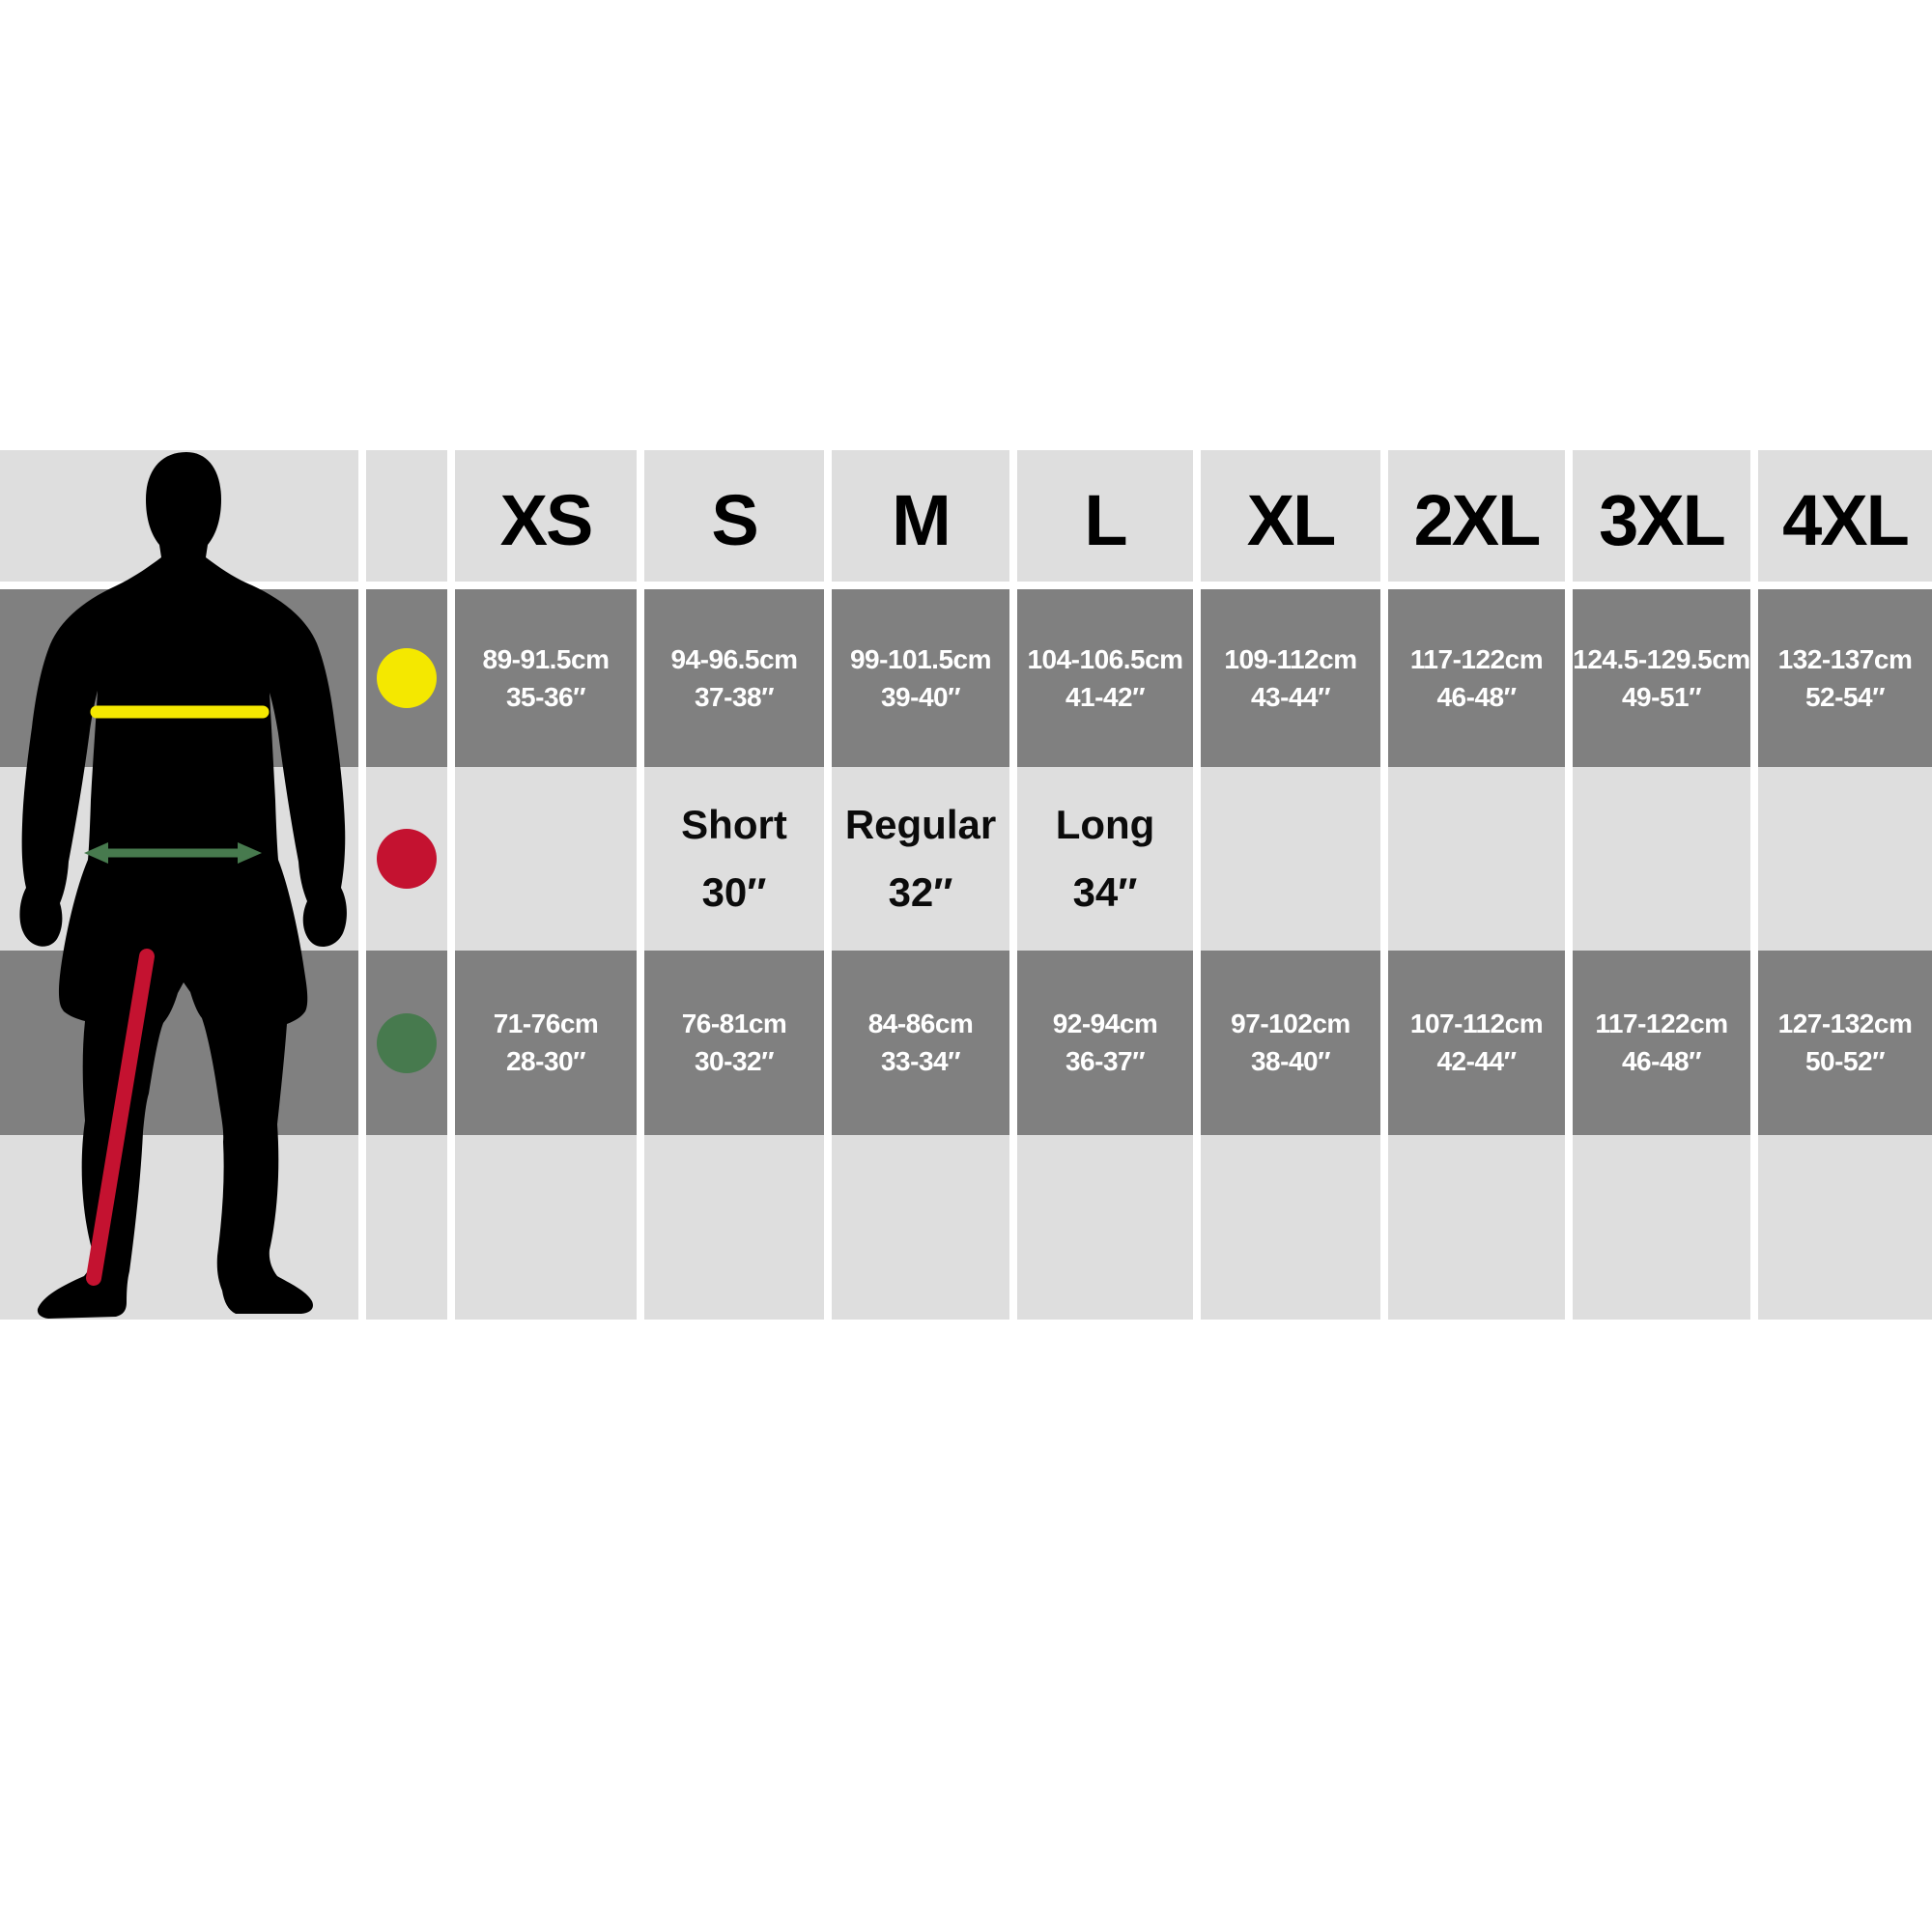 This screenshot has width=1932, height=1932. I want to click on leg-cell-l: Long 34″, so click(1105, 859).